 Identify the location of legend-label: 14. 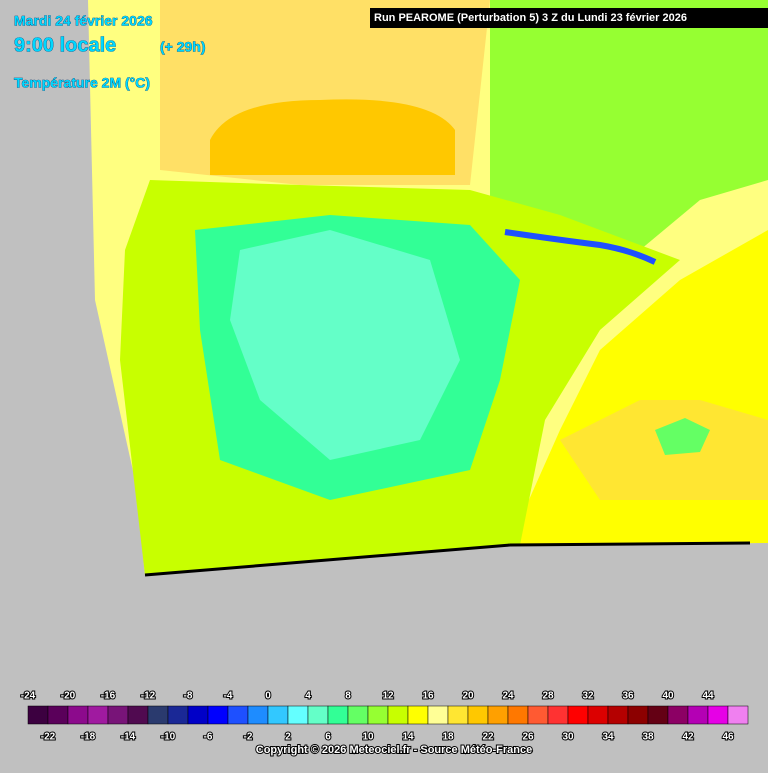
(408, 737).